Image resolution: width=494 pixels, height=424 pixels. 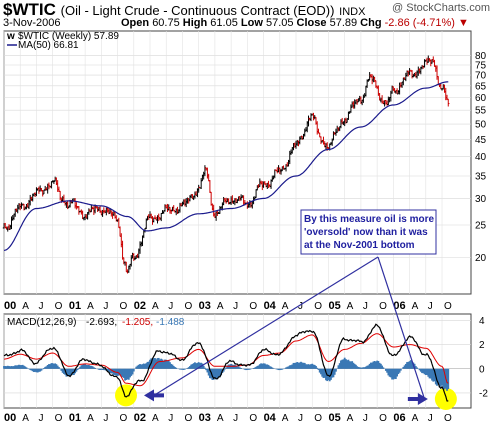 I want to click on arrow-left-icon, so click(x=153, y=395).